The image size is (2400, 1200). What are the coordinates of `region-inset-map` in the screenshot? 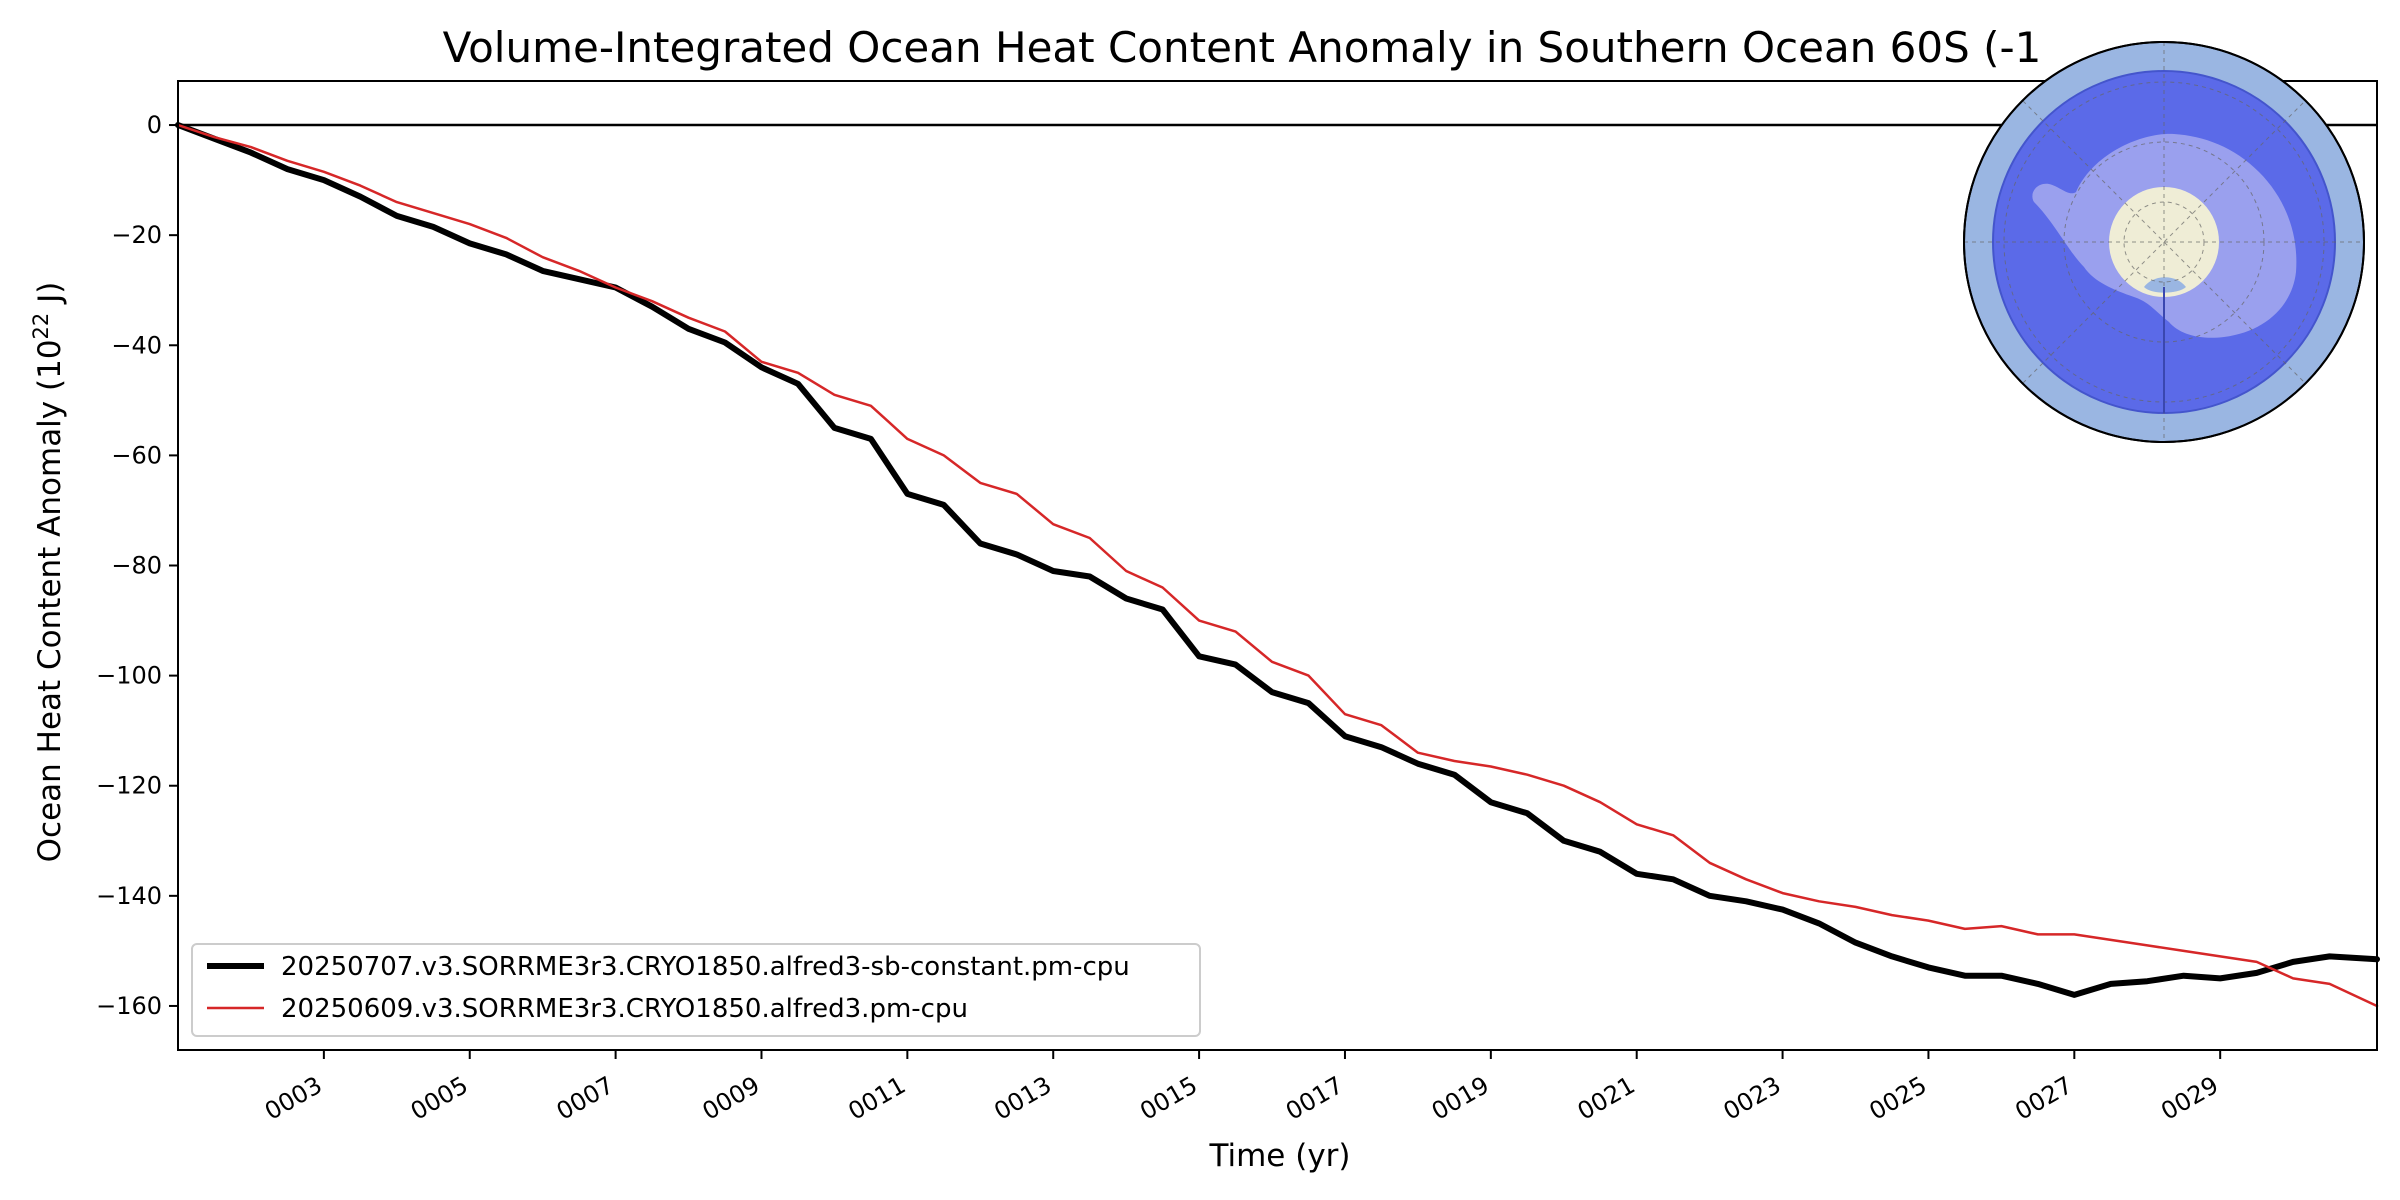 It's located at (2164, 242).